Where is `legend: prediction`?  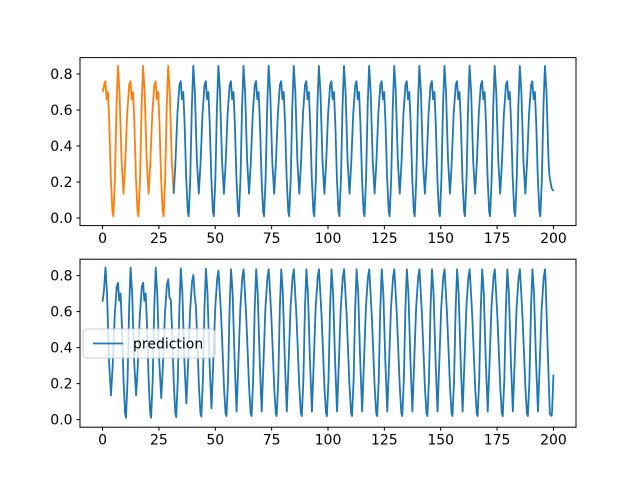
legend: prediction is located at coordinates (149, 343).